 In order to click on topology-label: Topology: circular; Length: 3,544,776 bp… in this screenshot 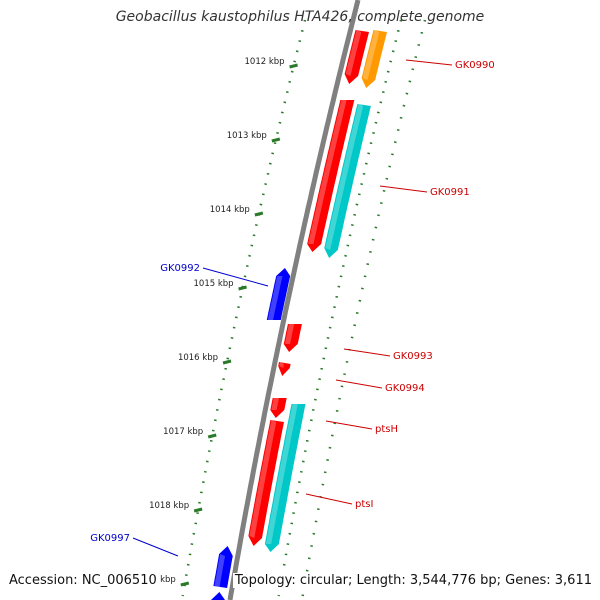, I will do `click(413, 580)`.